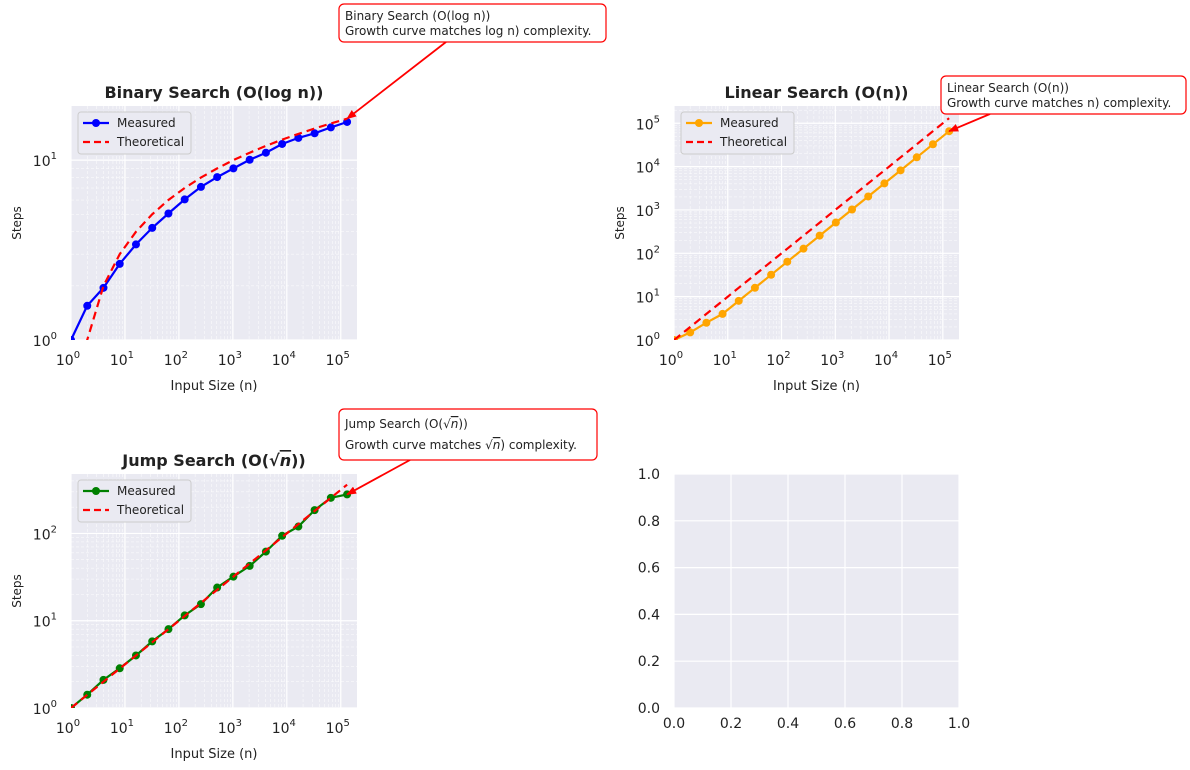  Describe the element at coordinates (649, 662) in the screenshot. I see `y-tick-label: 0.2` at that location.